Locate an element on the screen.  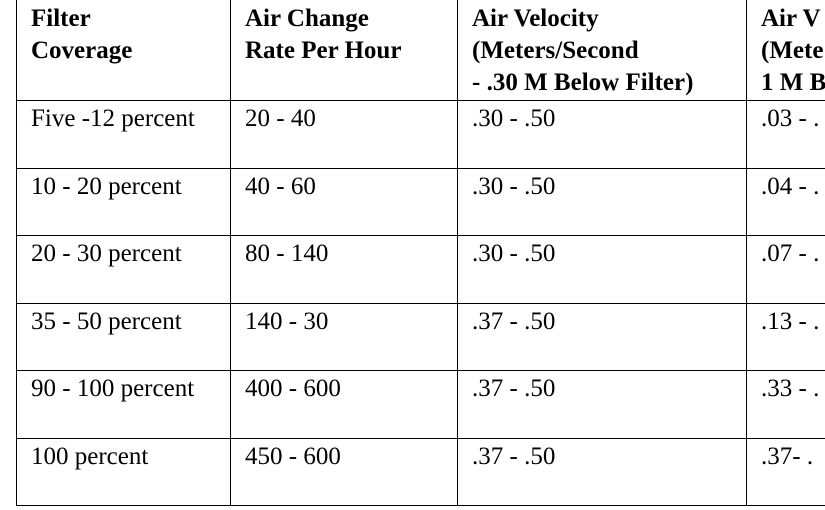
cell-air-velocity-partial: .33 - . is located at coordinates (785, 404).